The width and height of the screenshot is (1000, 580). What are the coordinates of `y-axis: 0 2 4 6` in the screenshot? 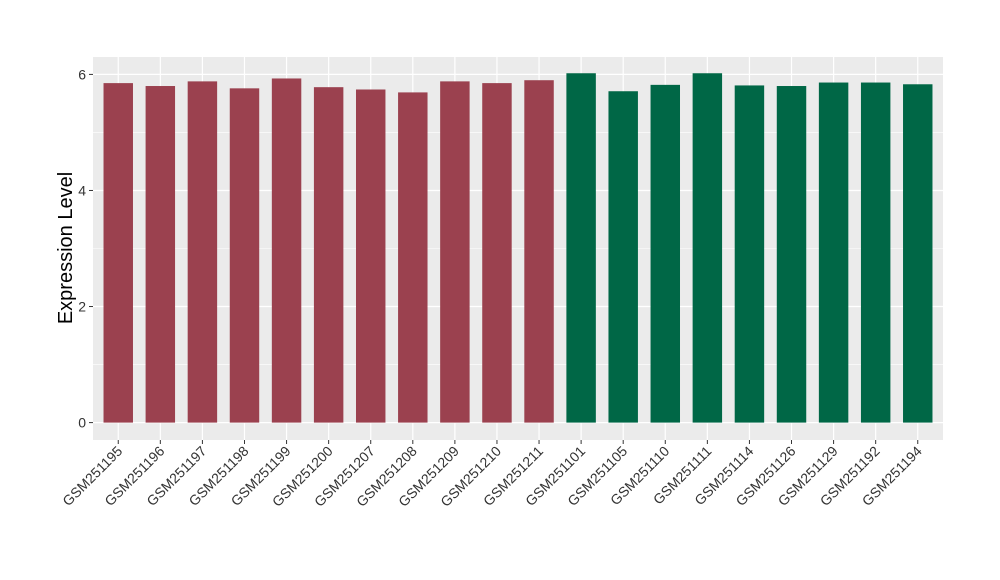 It's located at (85, 248).